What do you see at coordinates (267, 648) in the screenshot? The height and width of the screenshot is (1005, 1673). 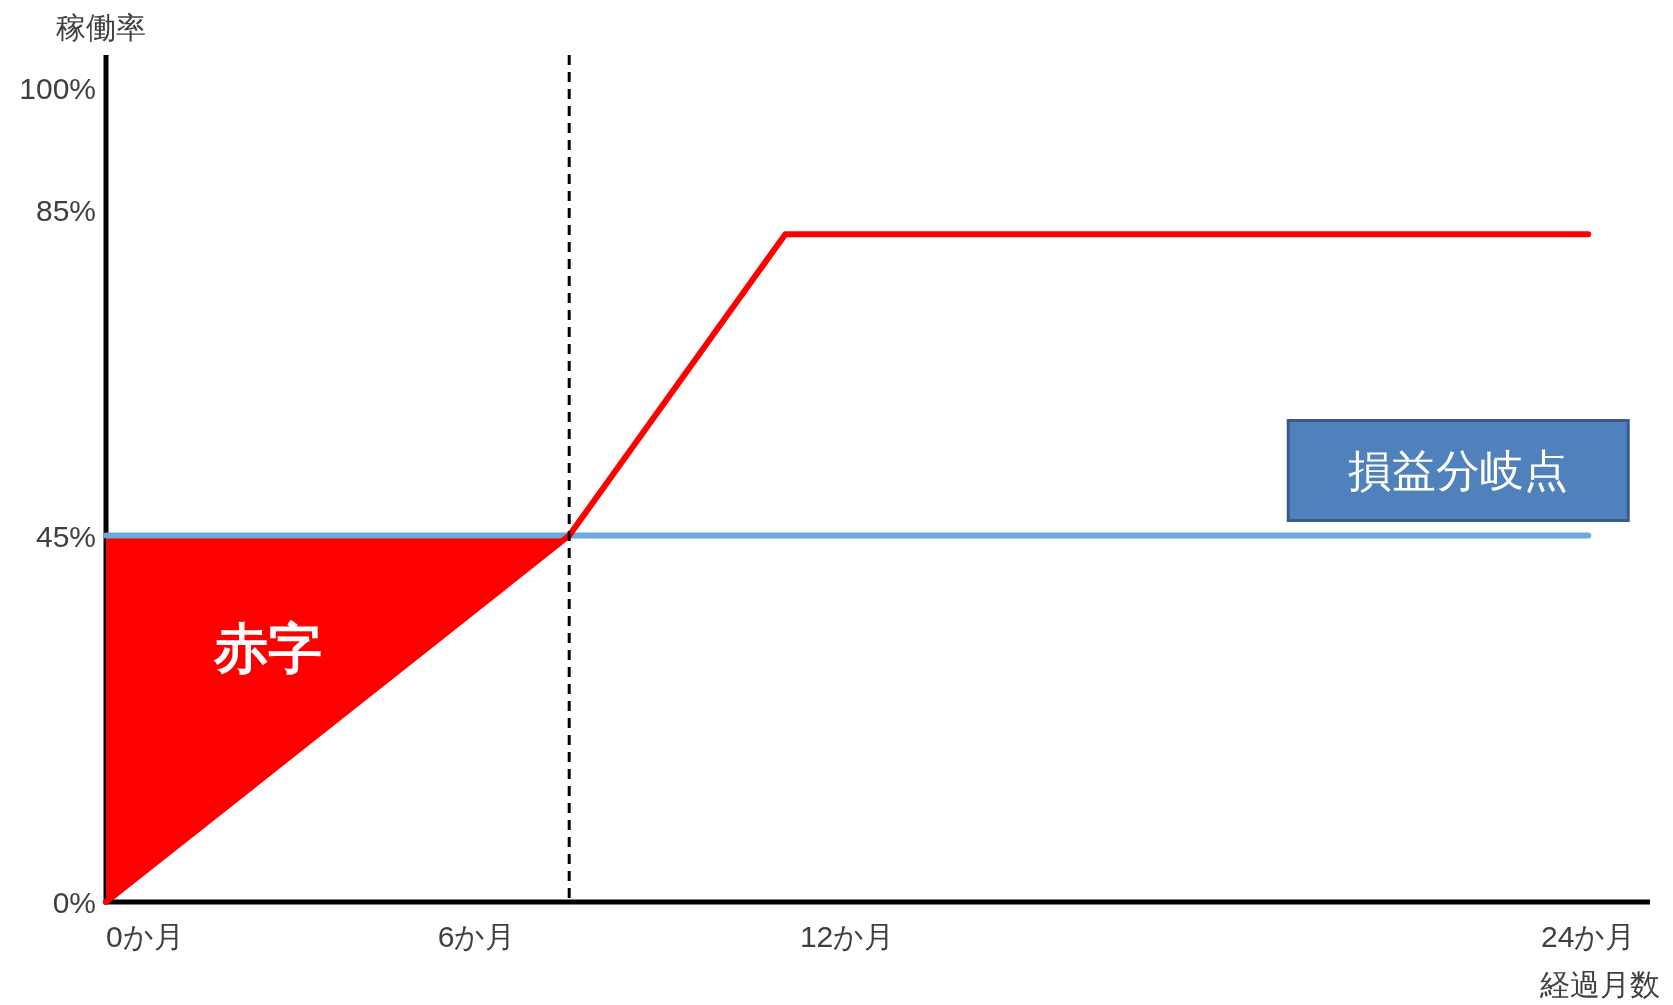 I see `series-label: 赤字` at bounding box center [267, 648].